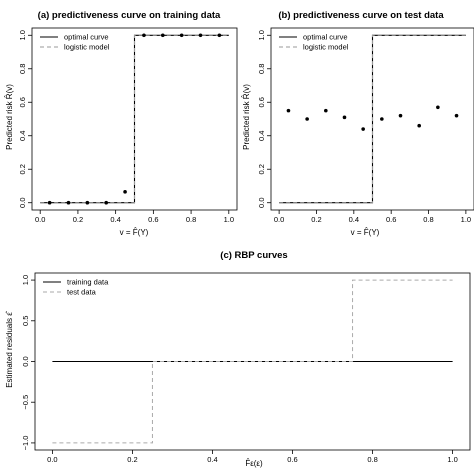  Describe the element at coordinates (78, 219) in the screenshot. I see `panel-a-xtick-label: 0.2` at that location.